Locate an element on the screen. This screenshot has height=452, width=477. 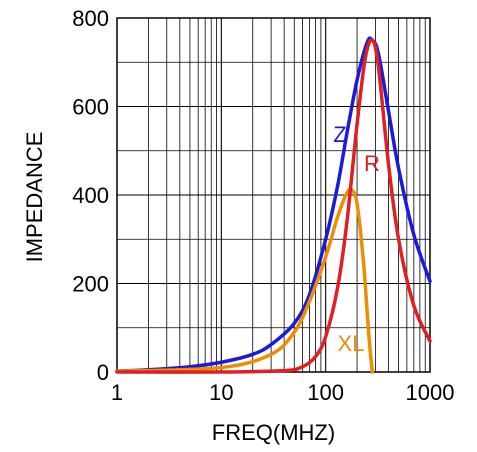
series-label-z: Z is located at coordinates (339, 134).